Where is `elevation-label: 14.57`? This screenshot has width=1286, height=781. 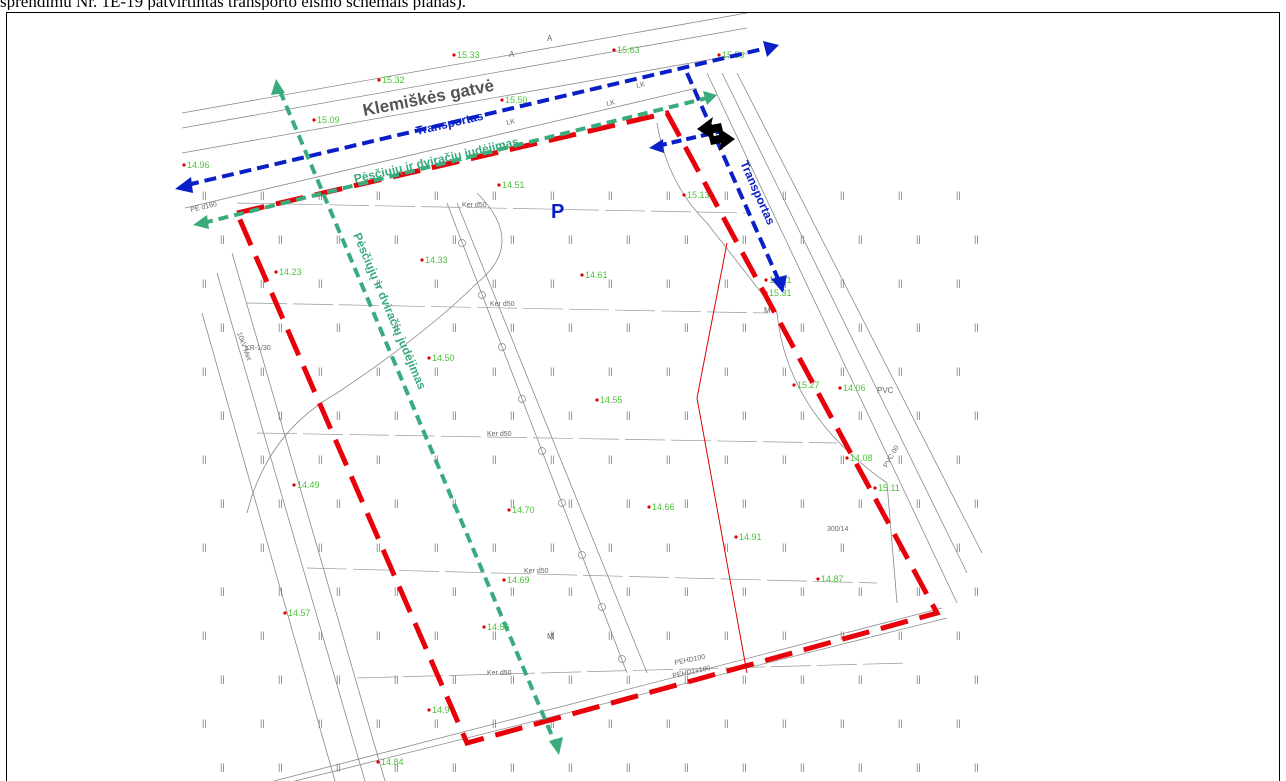 elevation-label: 14.57 is located at coordinates (299, 613).